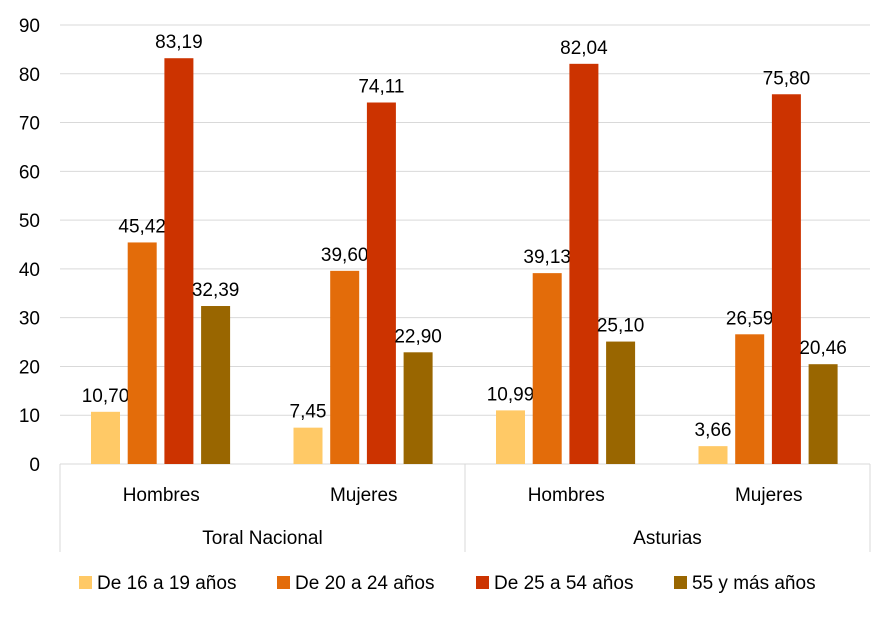  Describe the element at coordinates (563, 583) in the screenshot. I see `legend-label: De 25 a 54 años` at that location.